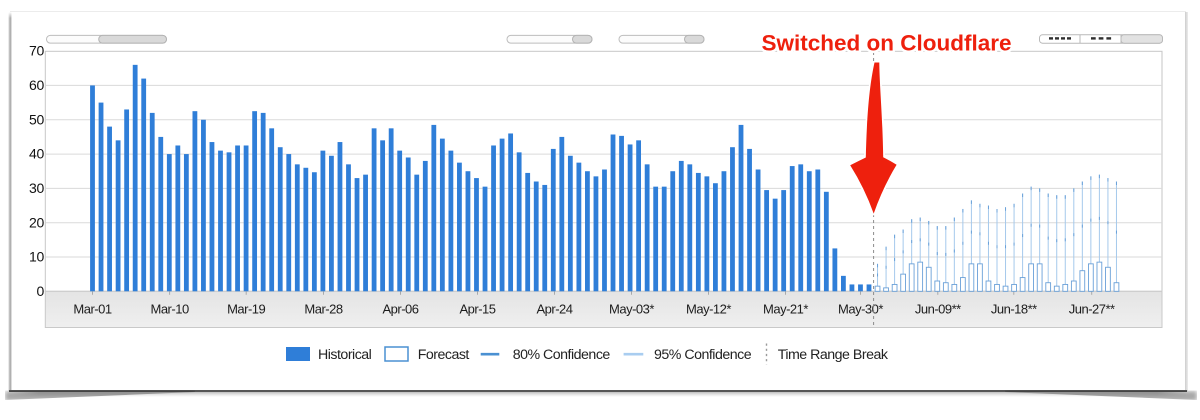 This screenshot has width=1200, height=420. Describe the element at coordinates (860, 308) in the screenshot. I see `svg-text: May-30*` at that location.